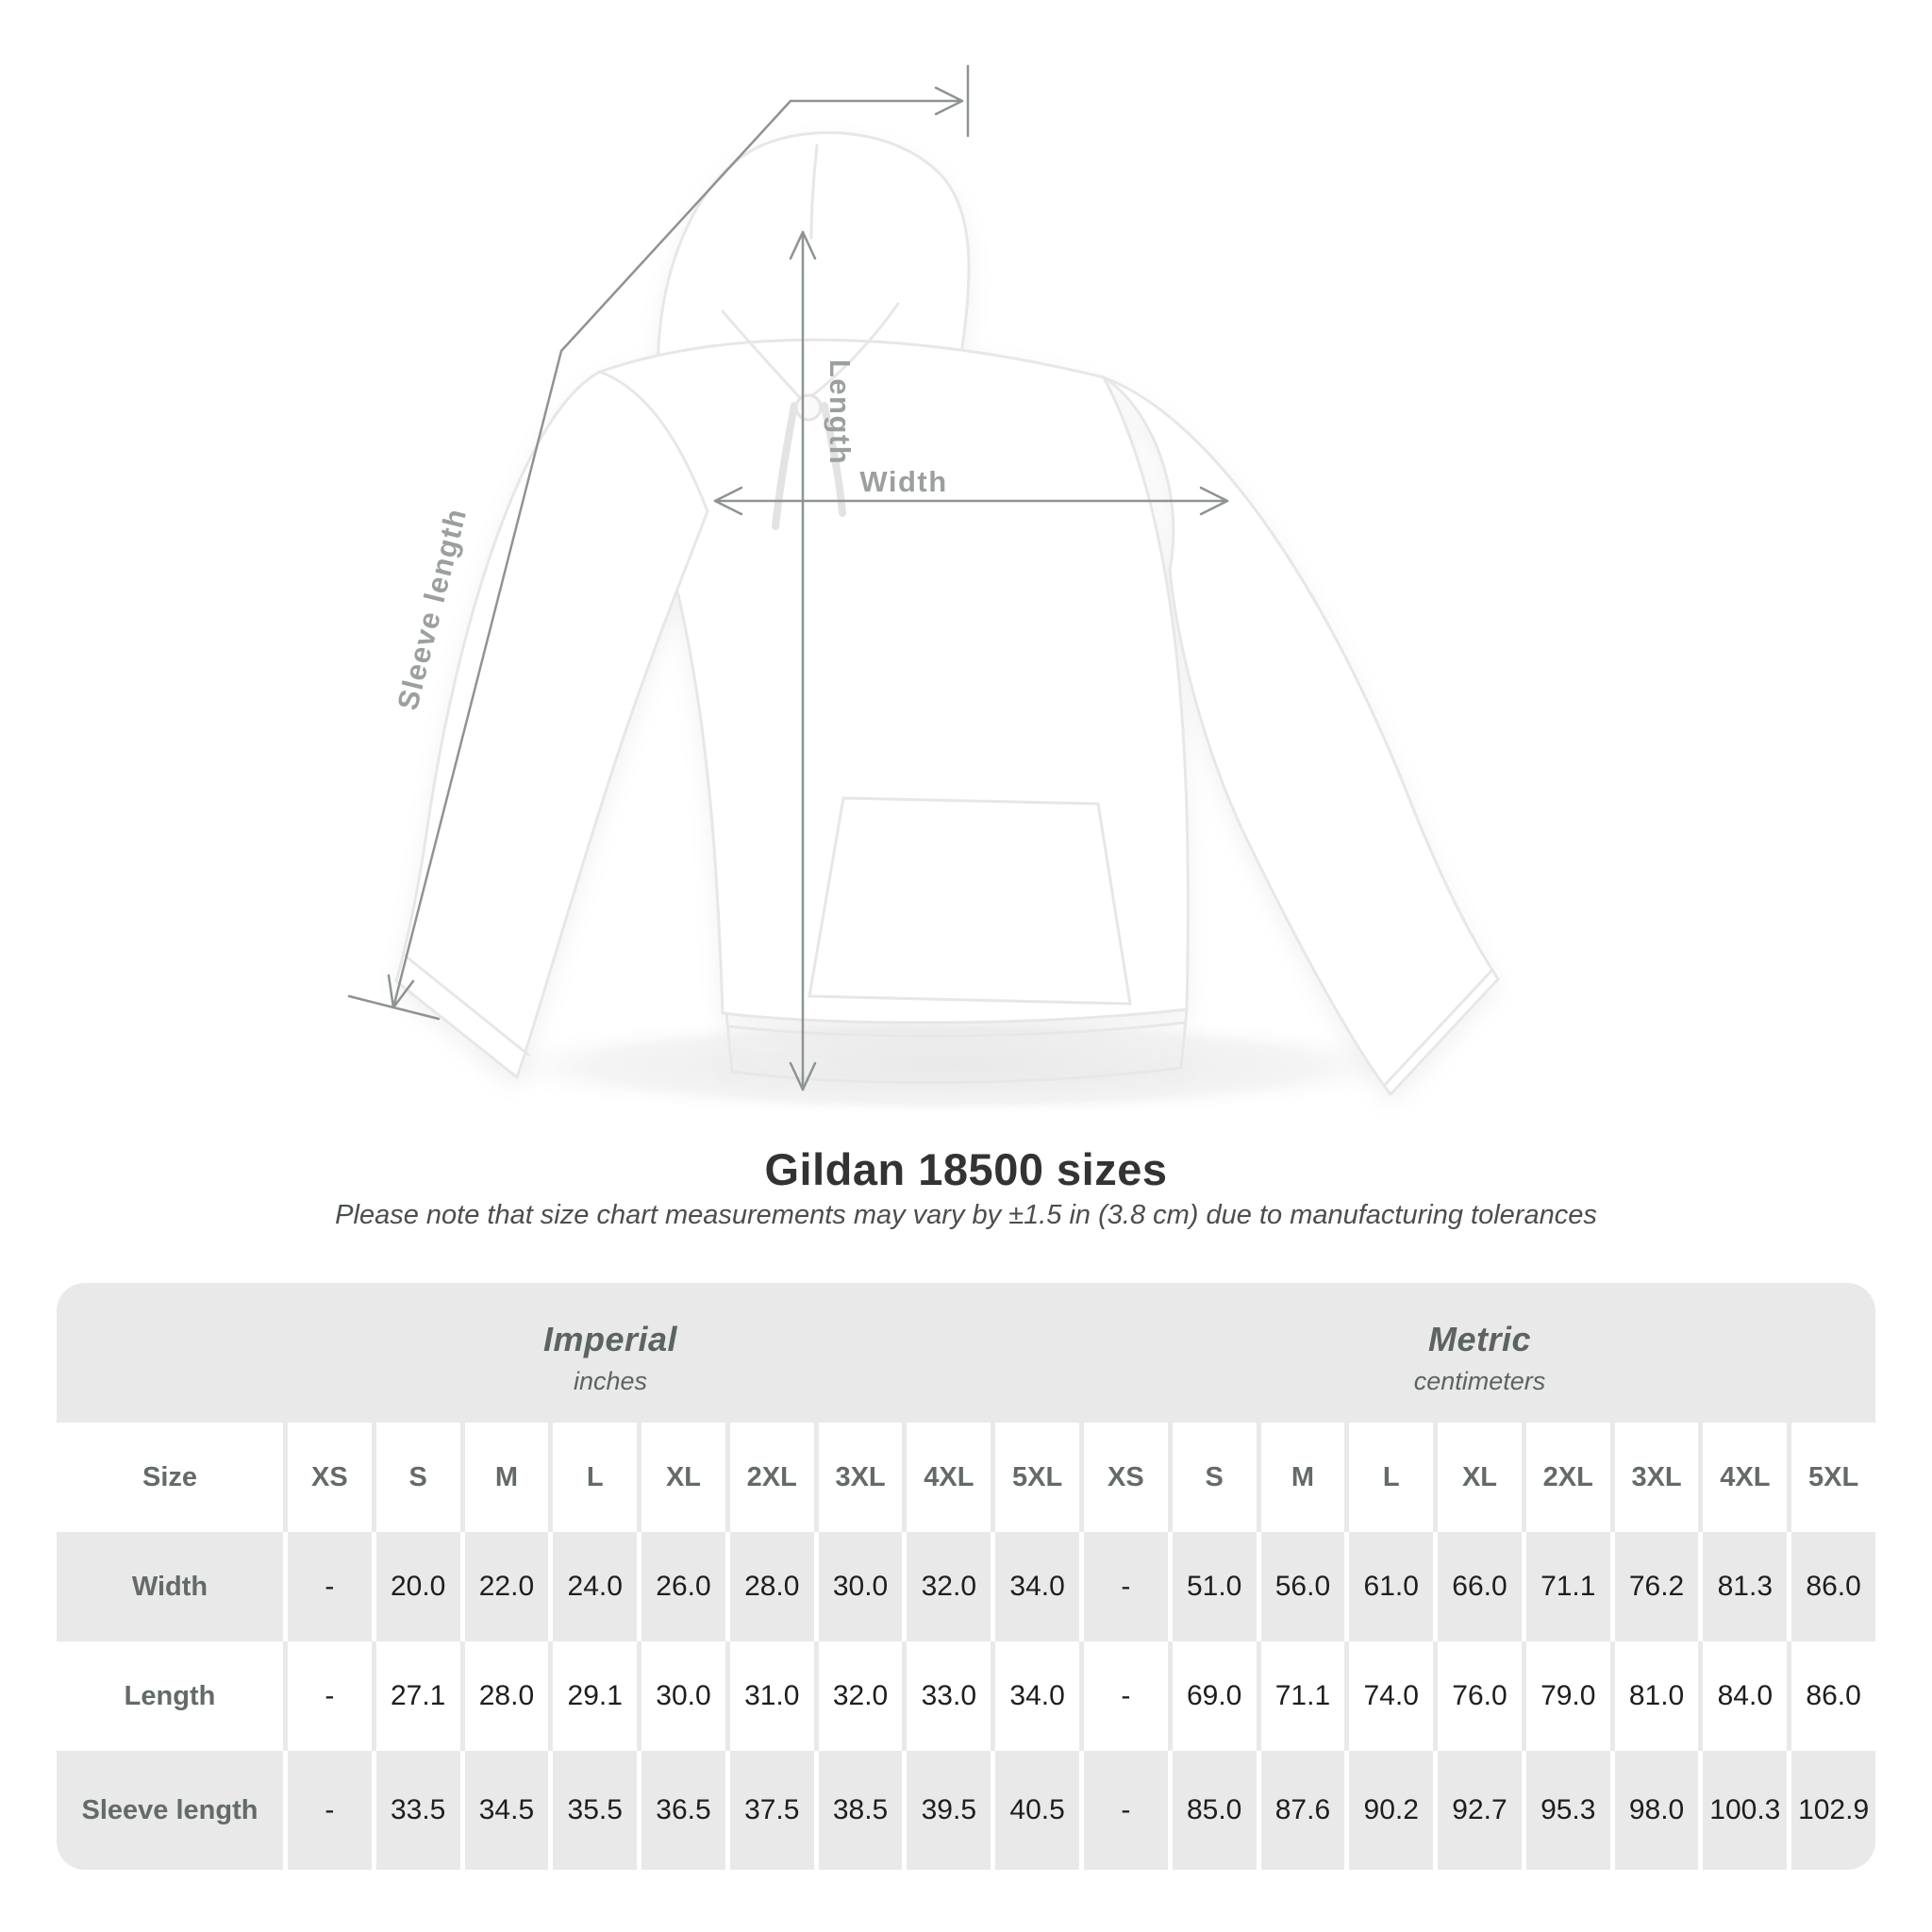  I want to click on imperial-value-cell: 39.5, so click(949, 1811).